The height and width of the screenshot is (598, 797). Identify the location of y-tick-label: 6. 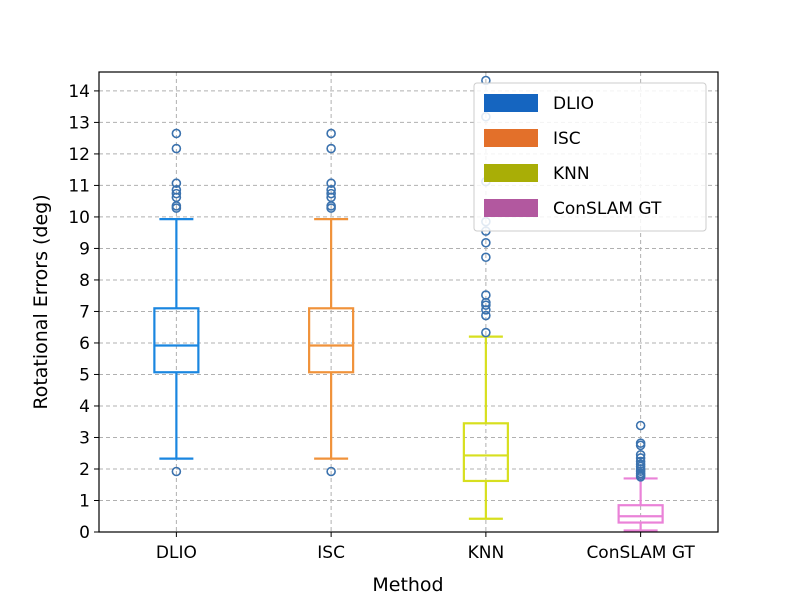
(84, 344).